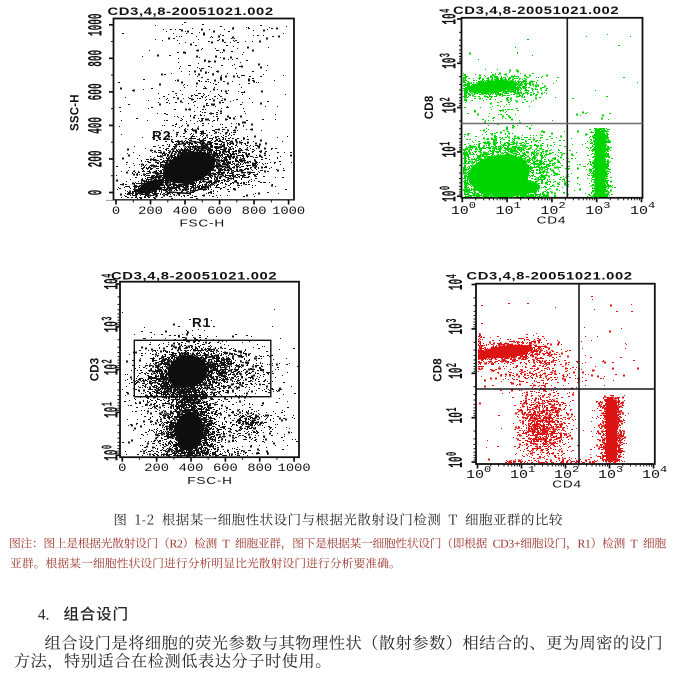 This screenshot has width=674, height=683. I want to click on svg-text: CD3, so click(96, 370).